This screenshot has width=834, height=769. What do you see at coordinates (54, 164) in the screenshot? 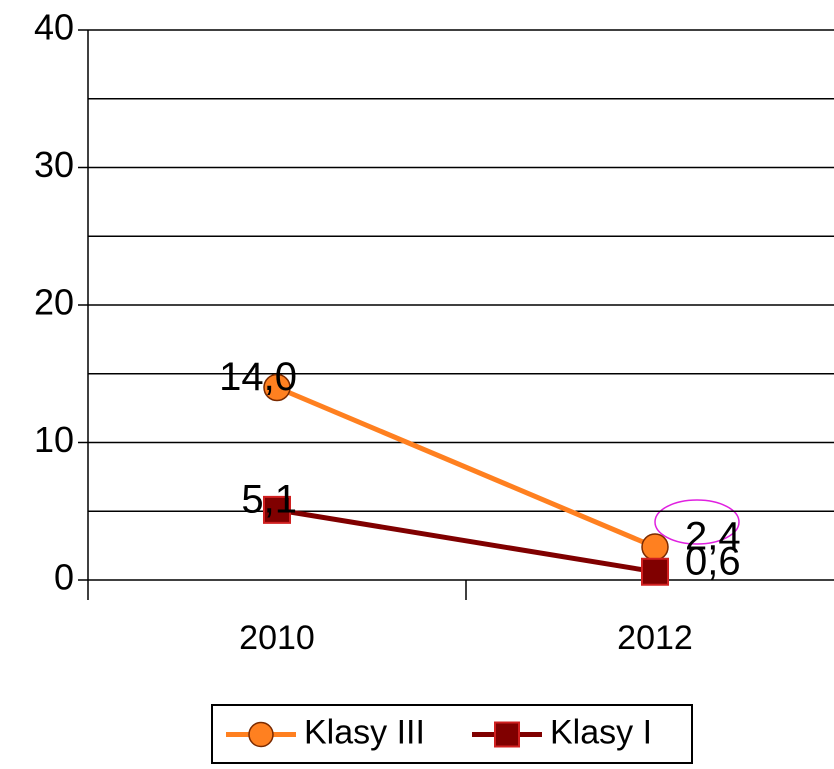
I see `y-tick-label: 30` at bounding box center [54, 164].